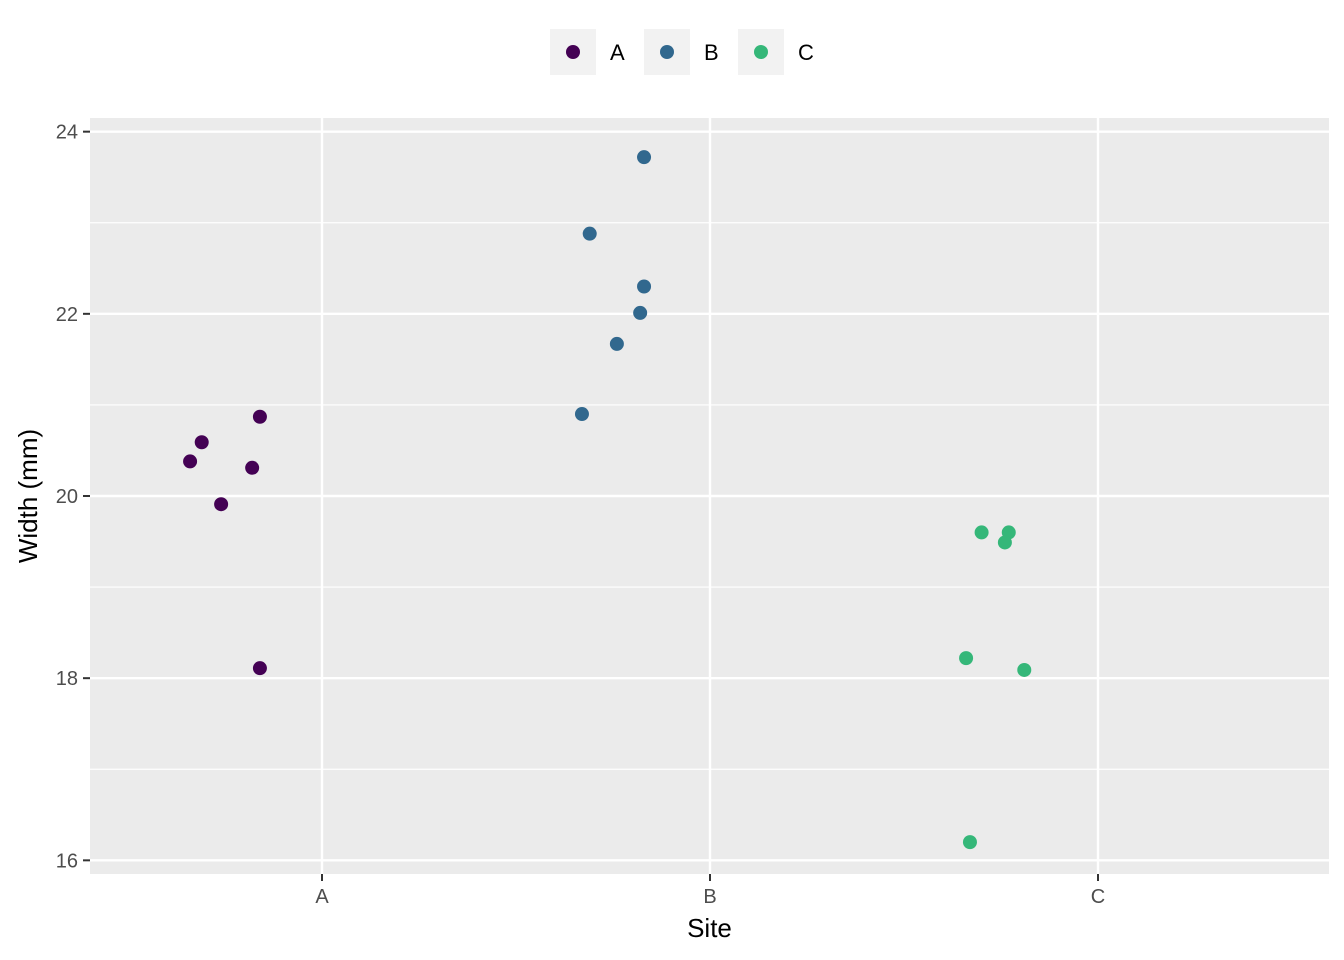  What do you see at coordinates (67, 133) in the screenshot?
I see `y-tick-label: 24` at bounding box center [67, 133].